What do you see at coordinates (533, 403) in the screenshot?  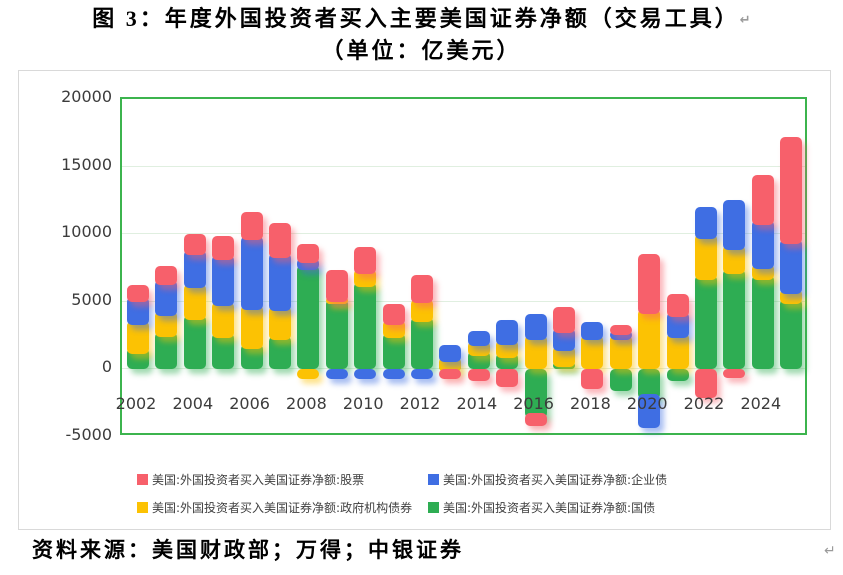 I see `x-axis-label: 2016` at bounding box center [533, 403].